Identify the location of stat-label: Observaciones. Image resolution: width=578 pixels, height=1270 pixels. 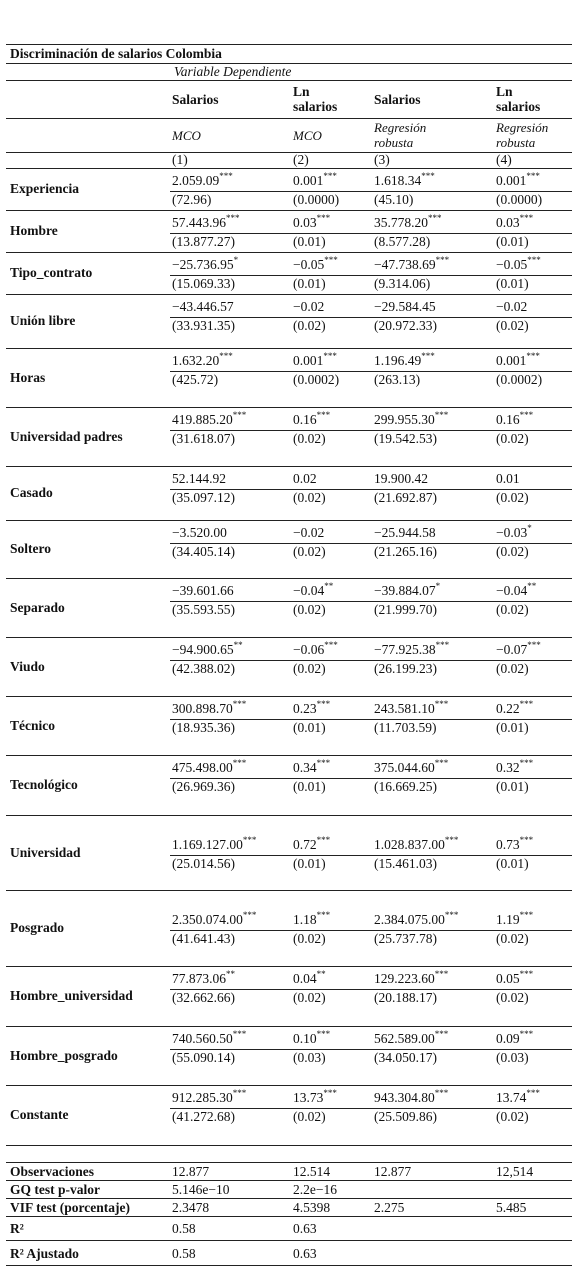
(52, 1171).